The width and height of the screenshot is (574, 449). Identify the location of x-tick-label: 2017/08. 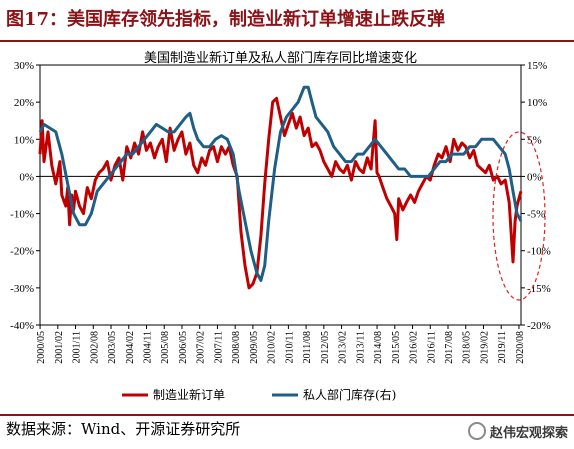
(449, 347).